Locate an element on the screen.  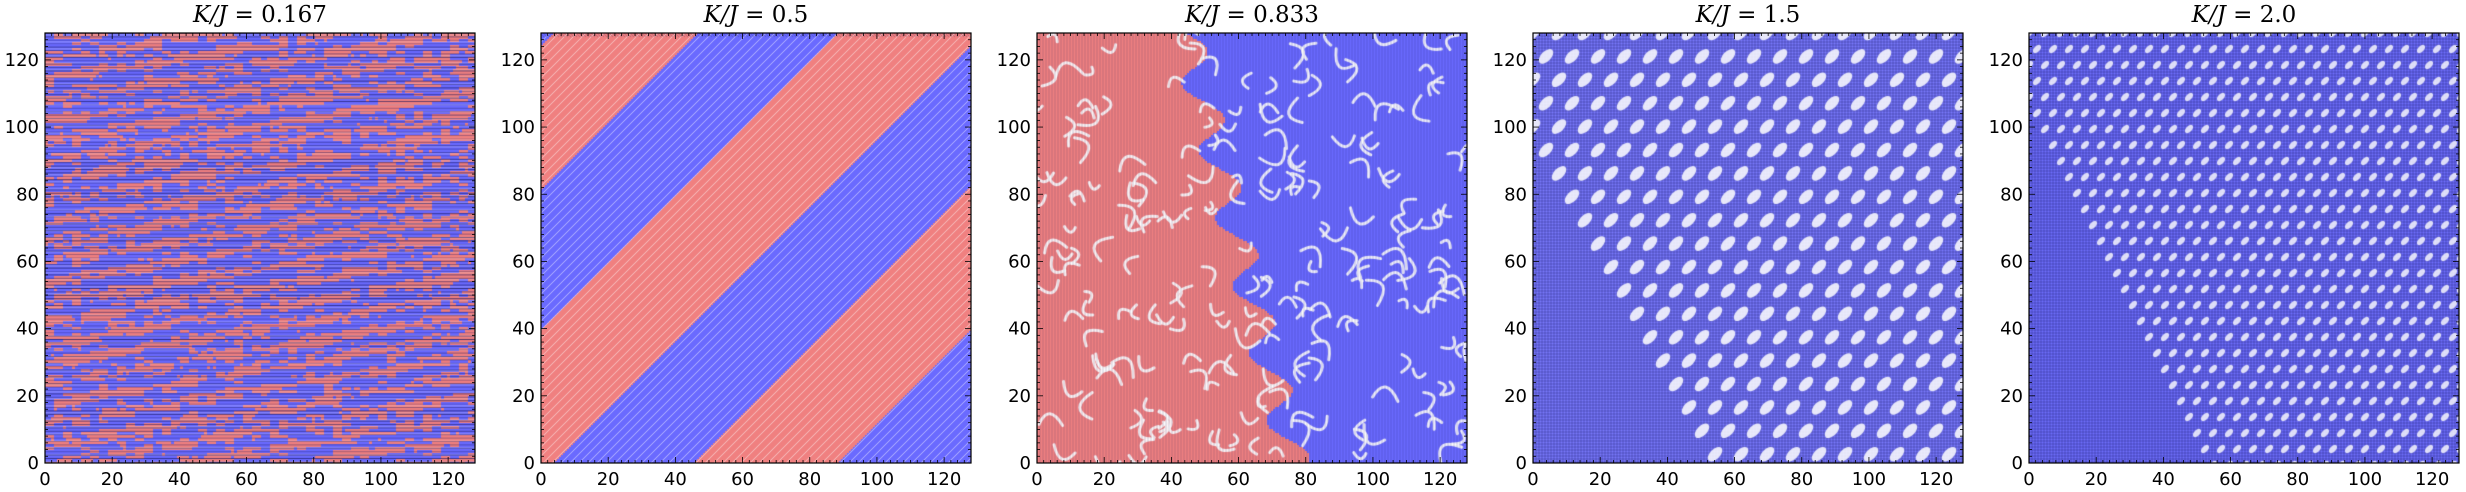
title-value: 0.5 is located at coordinates (790, 15).